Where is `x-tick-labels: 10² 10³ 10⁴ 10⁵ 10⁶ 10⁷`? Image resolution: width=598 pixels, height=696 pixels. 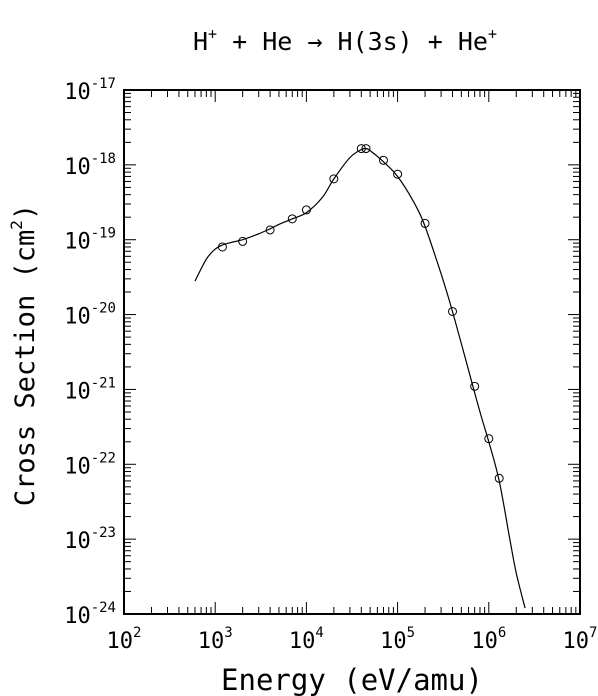 x-tick-labels: 10² 10³ 10⁴ 10⁵ 10⁶ 10⁷ is located at coordinates (352, 639).